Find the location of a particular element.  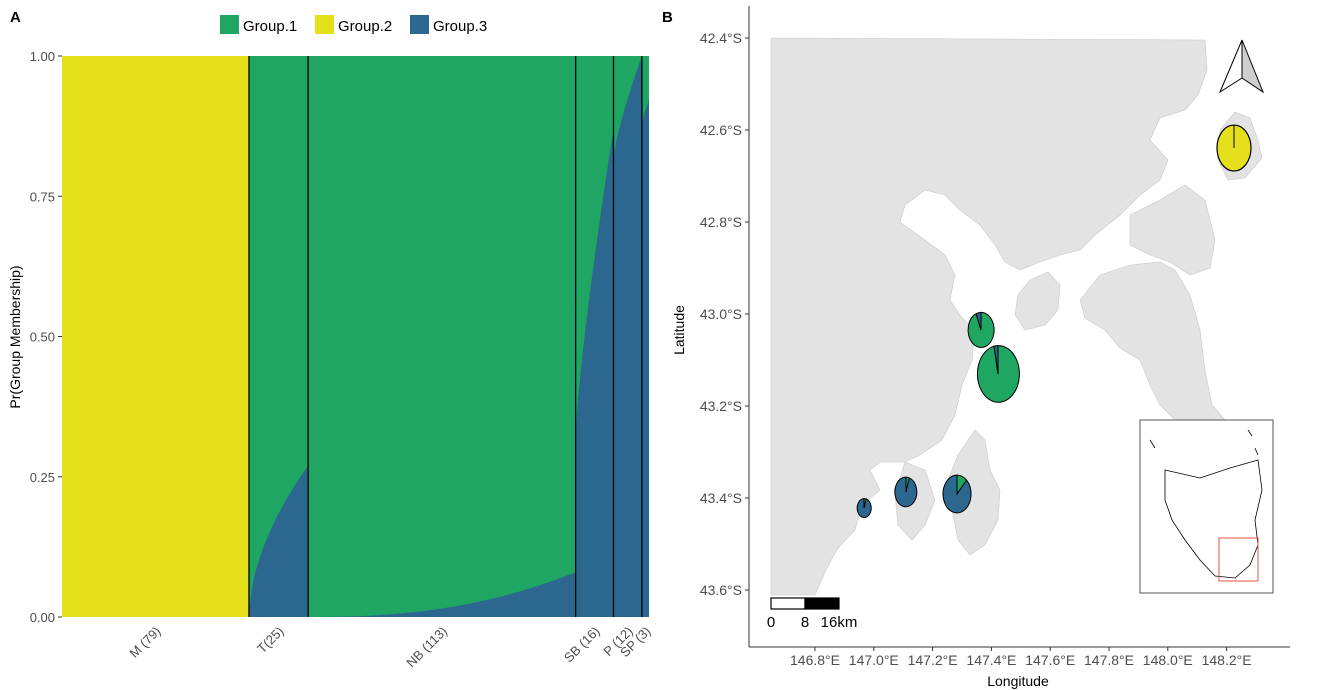

y-tick-label: 1.00 is located at coordinates (42, 56).